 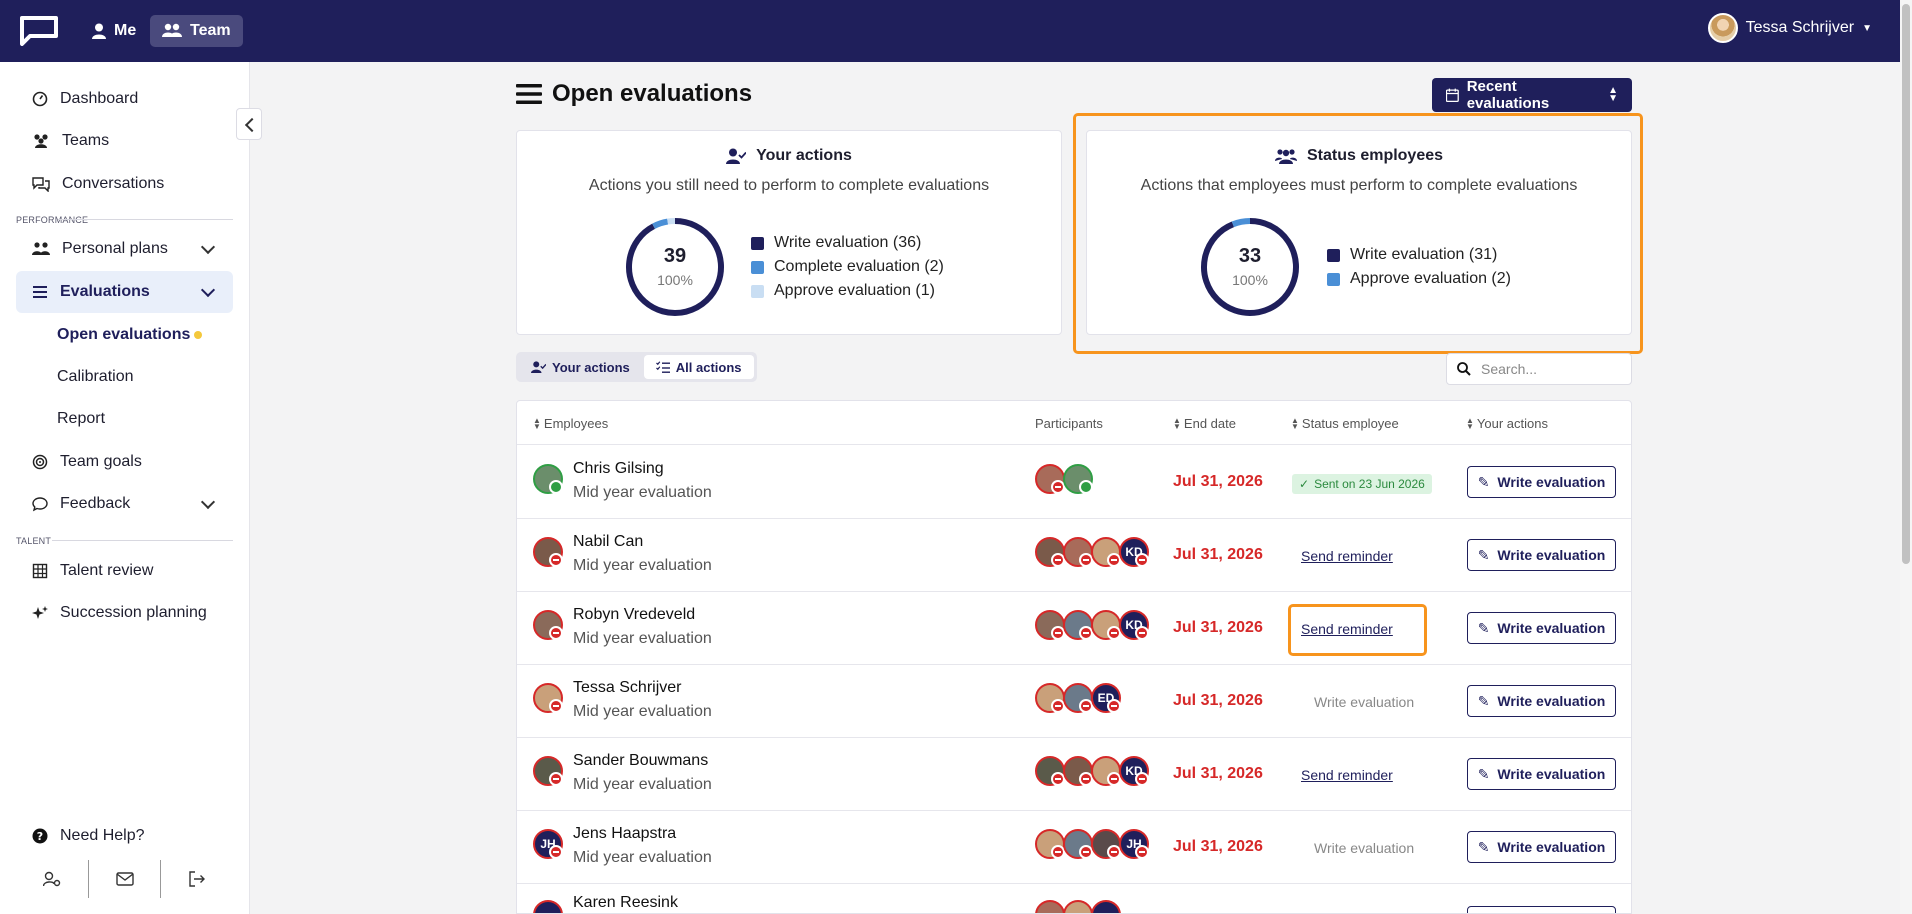 What do you see at coordinates (675, 256) in the screenshot?
I see `donut-total: 39` at bounding box center [675, 256].